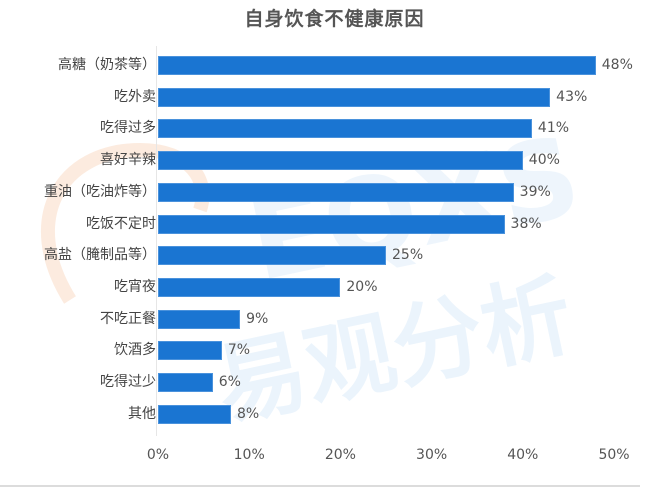 The width and height of the screenshot is (669, 488). What do you see at coordinates (249, 455) in the screenshot?
I see `x-tick-label: 10%` at bounding box center [249, 455].